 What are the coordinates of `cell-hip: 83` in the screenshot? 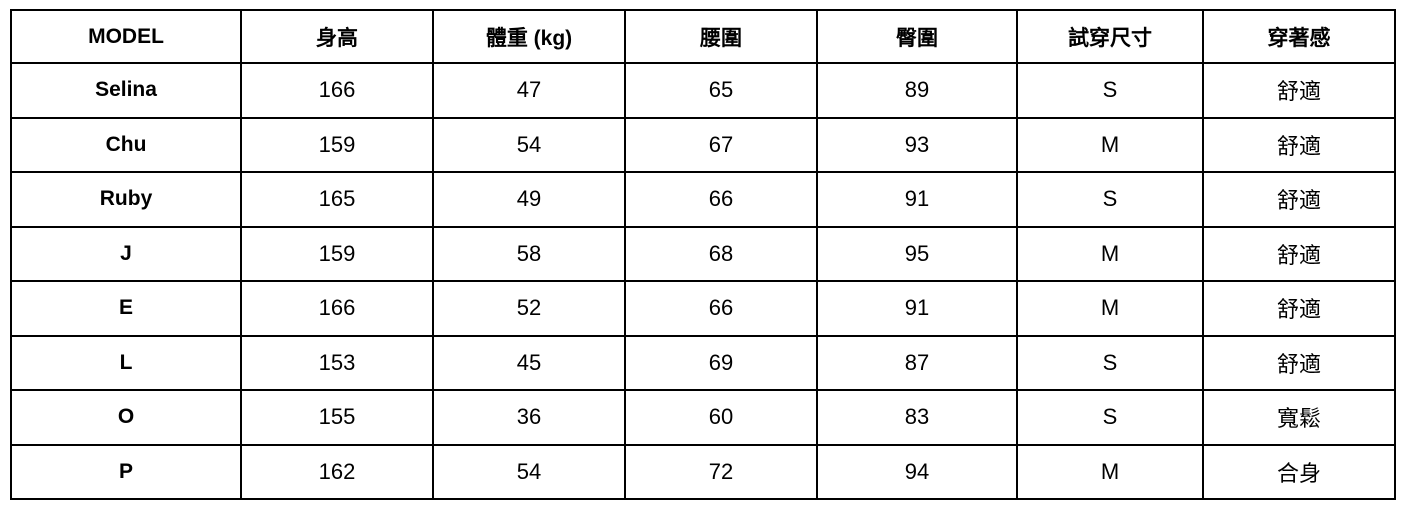 It's located at (917, 417).